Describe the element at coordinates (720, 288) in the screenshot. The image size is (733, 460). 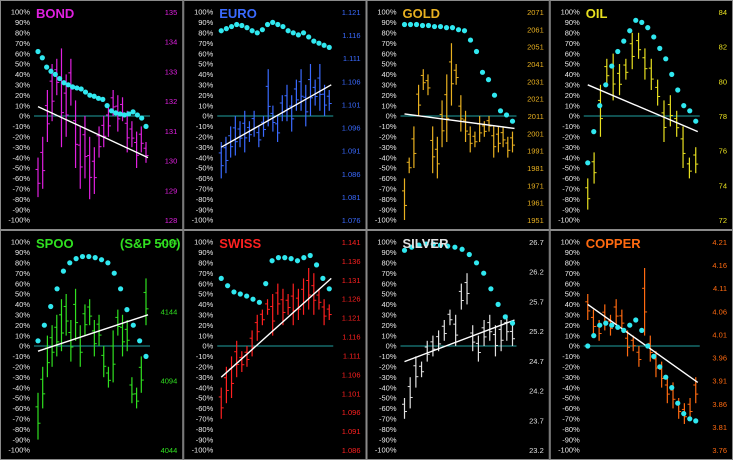
I see `right-tick-label: 4.11` at that location.